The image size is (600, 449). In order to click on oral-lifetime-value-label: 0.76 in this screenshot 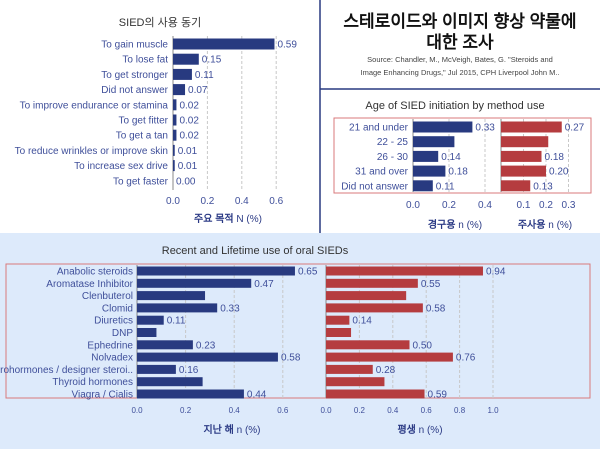, I will do `click(466, 358)`.